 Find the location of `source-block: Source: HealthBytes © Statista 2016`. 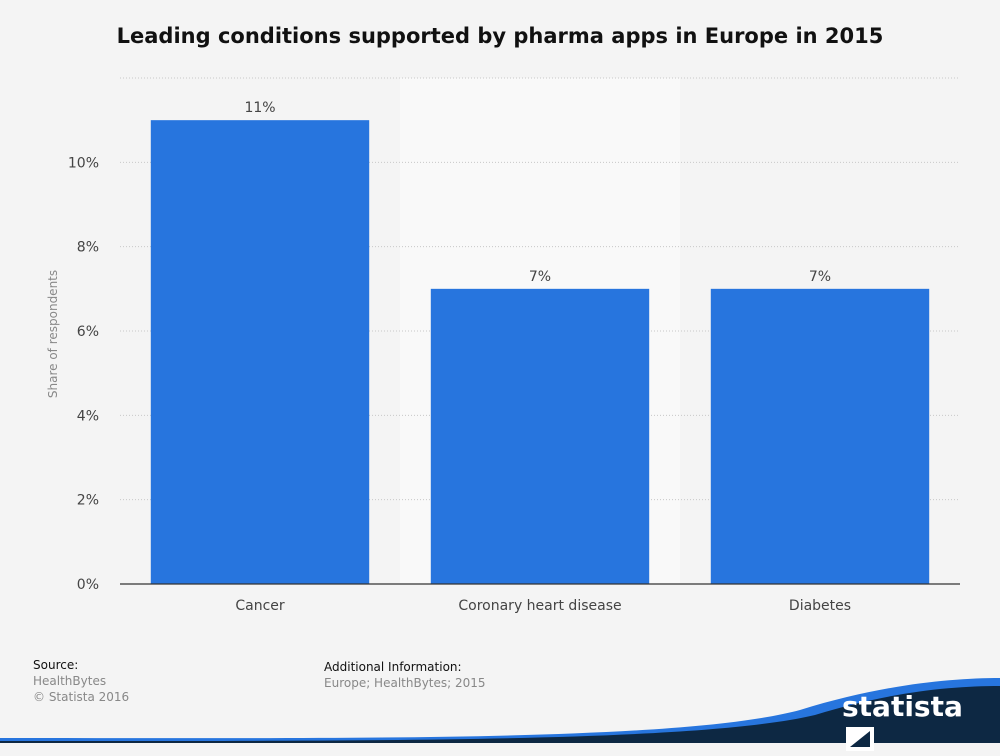

source-block: Source: HealthBytes © Statista 2016 is located at coordinates (81, 681).